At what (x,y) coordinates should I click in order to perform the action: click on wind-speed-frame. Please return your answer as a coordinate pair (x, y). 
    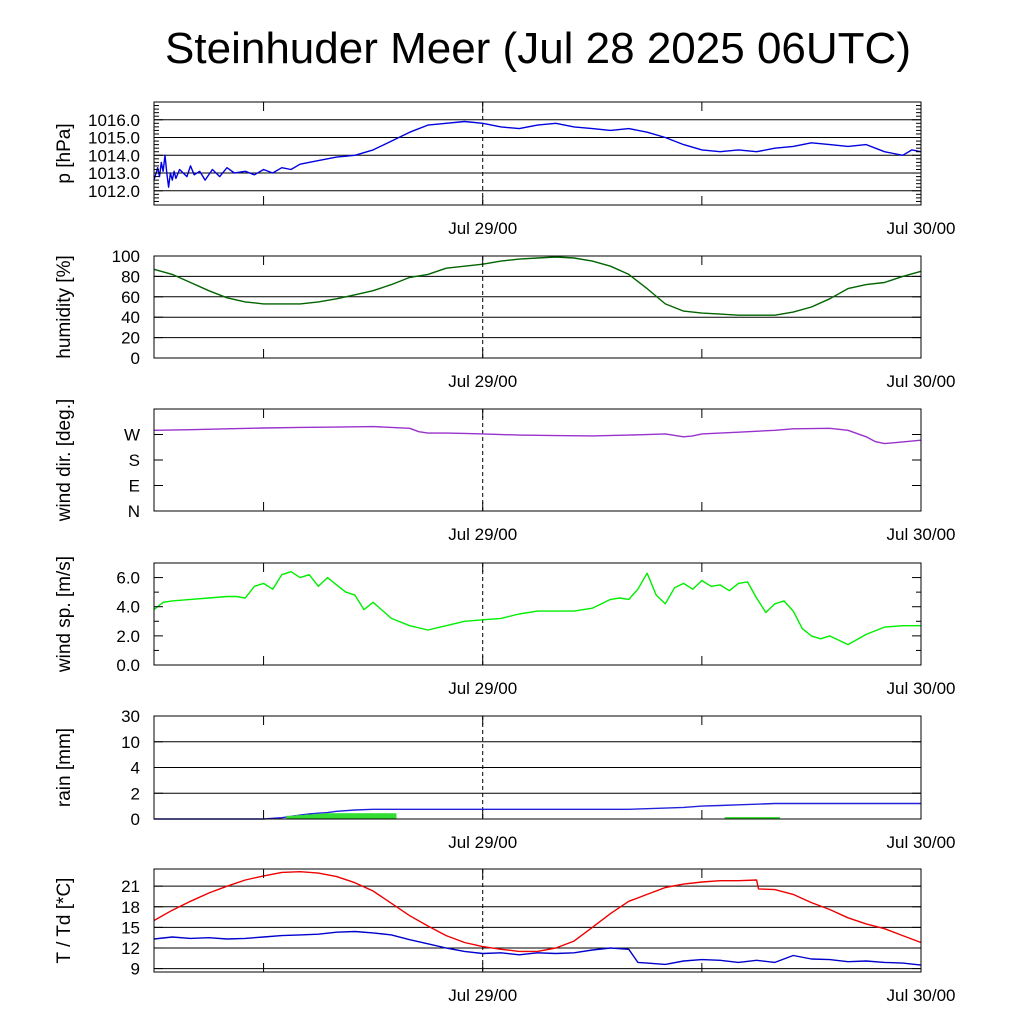
    Looking at the image, I should click on (537, 614).